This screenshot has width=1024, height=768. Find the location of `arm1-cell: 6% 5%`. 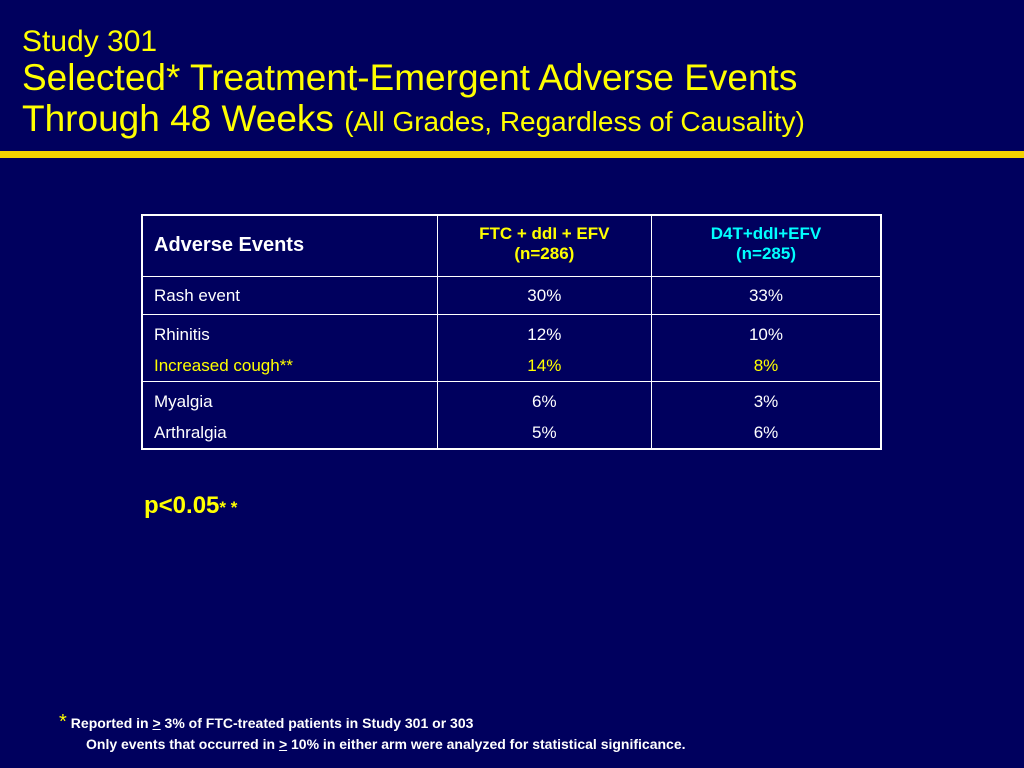

arm1-cell: 6% 5% is located at coordinates (544, 414).